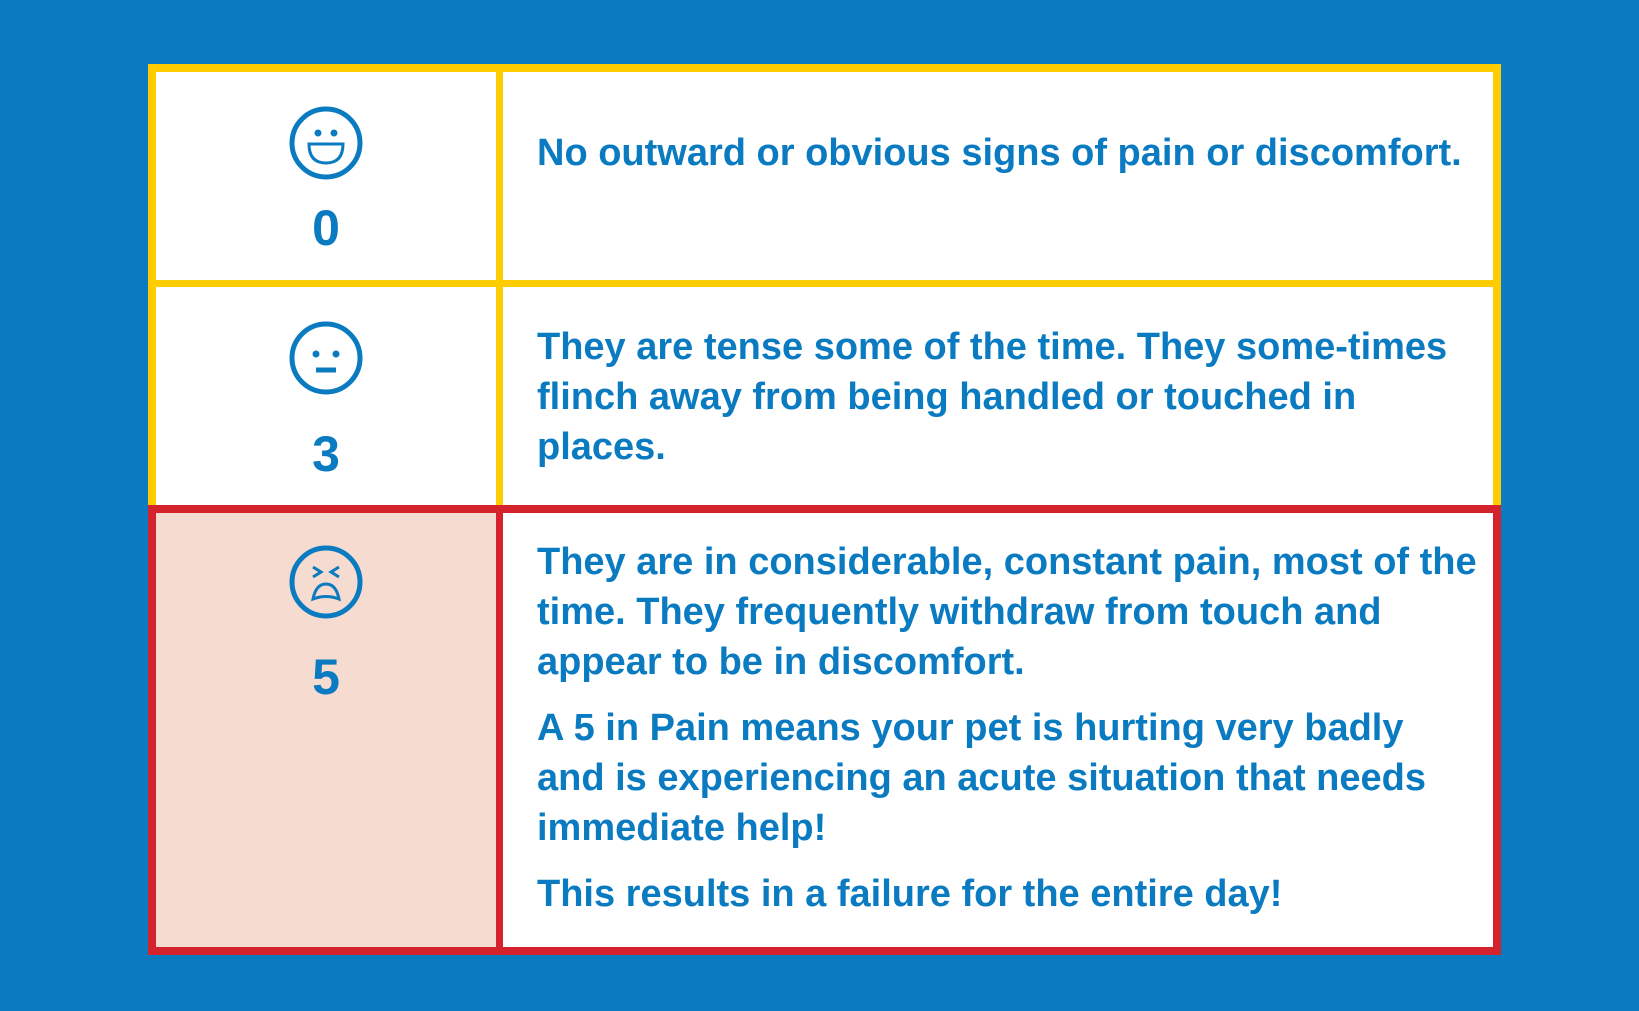 The width and height of the screenshot is (1639, 1011). Describe the element at coordinates (326, 730) in the screenshot. I see `score-cell-5: 5` at that location.